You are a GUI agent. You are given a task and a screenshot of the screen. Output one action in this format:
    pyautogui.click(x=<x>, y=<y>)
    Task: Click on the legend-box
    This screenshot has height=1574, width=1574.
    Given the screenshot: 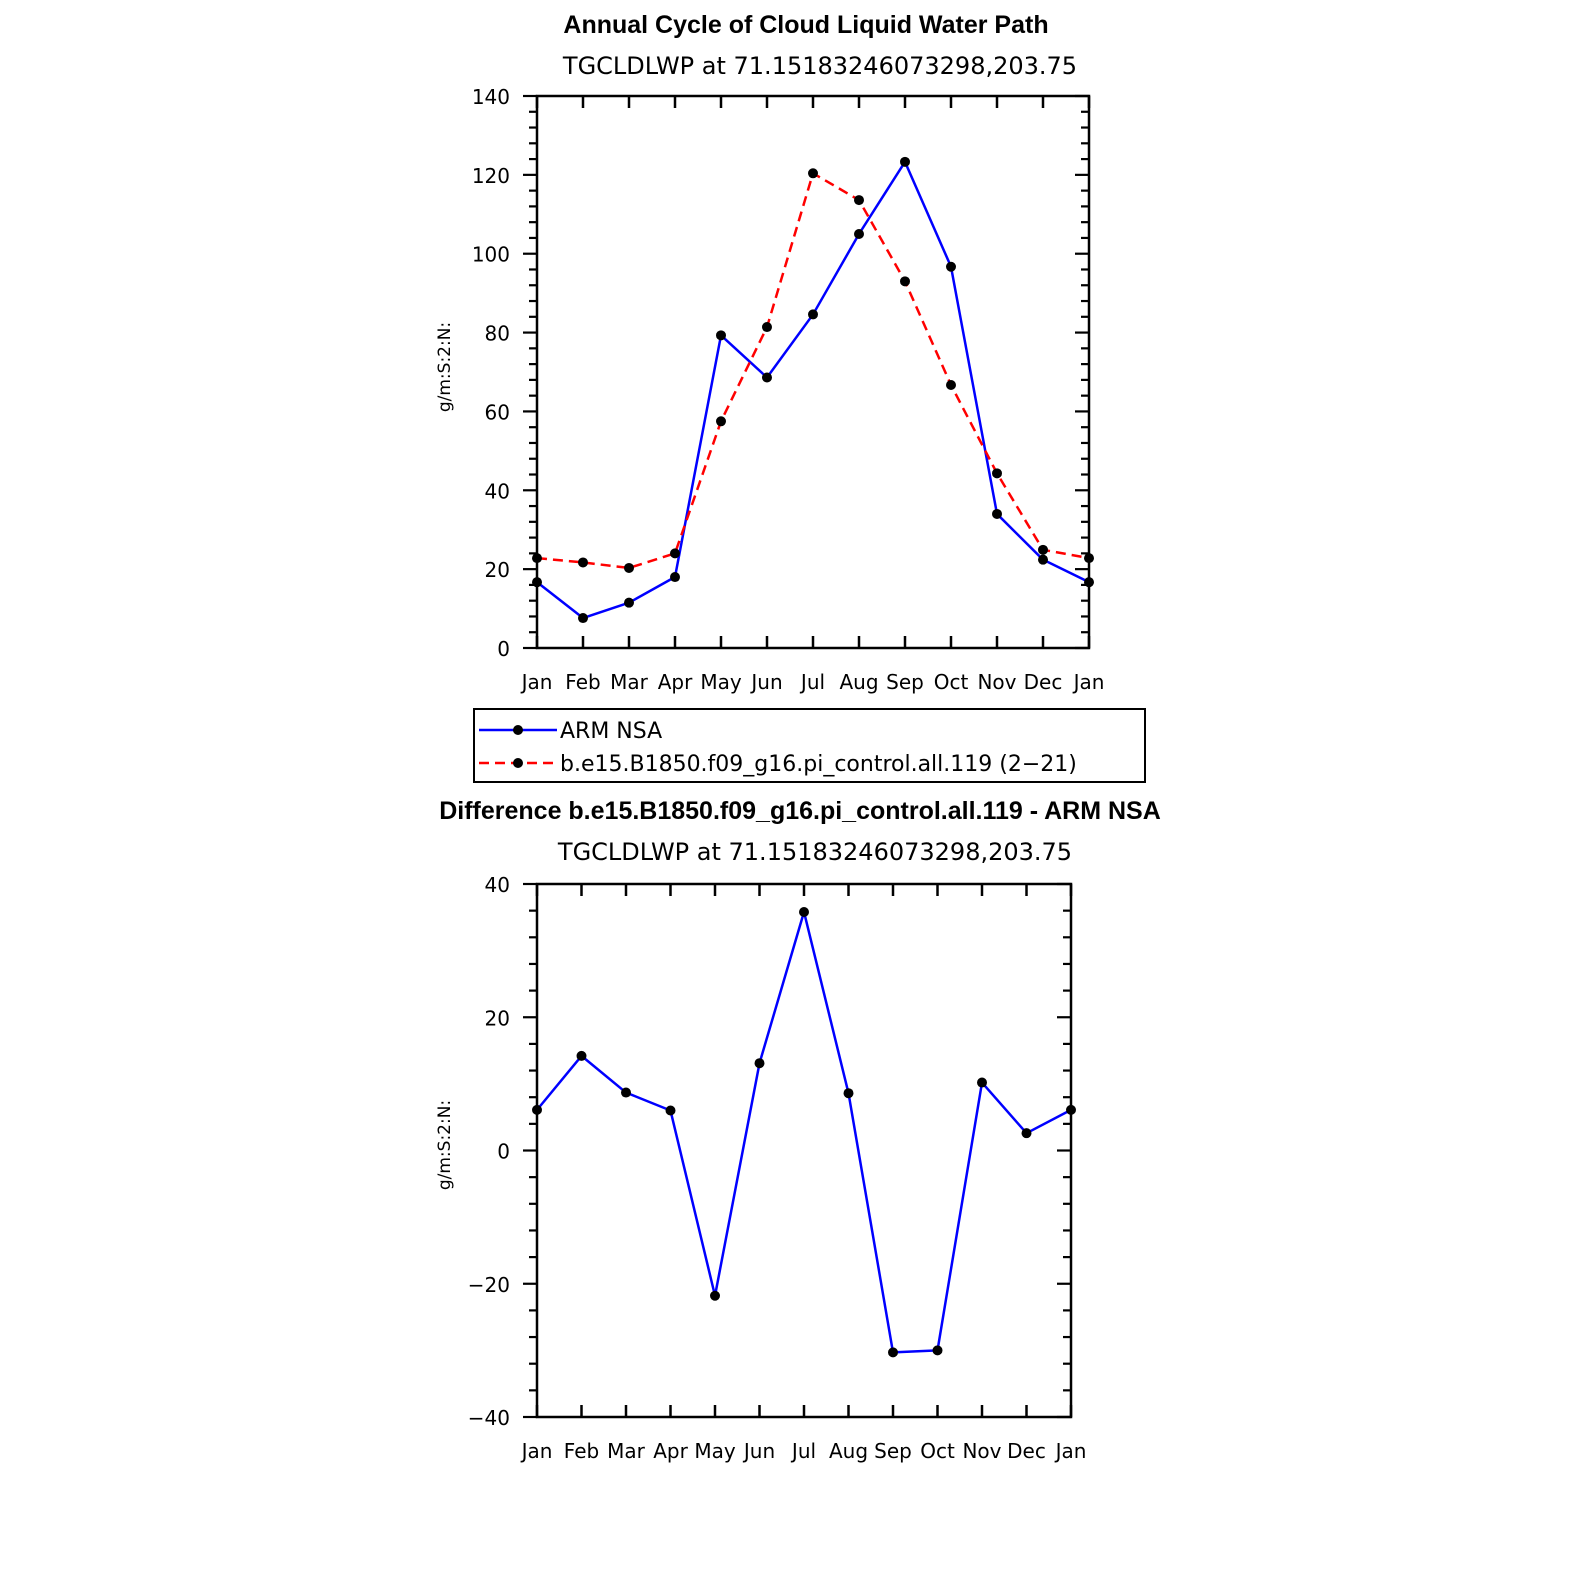 What is the action you would take?
    pyautogui.click(x=809, y=745)
    